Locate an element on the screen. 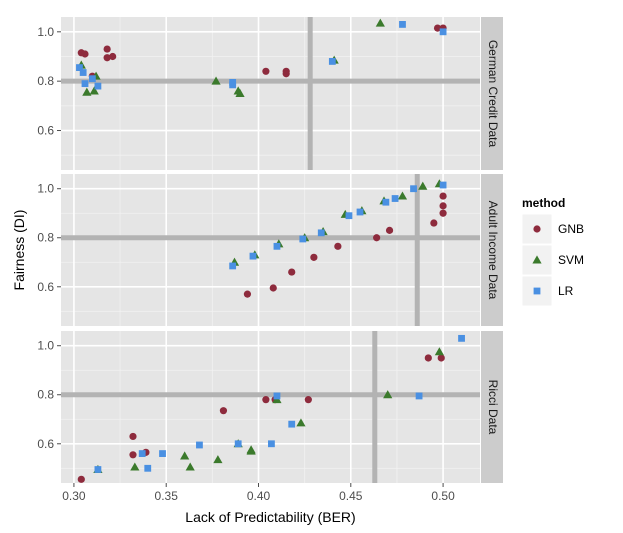 The width and height of the screenshot is (623, 533). legend-label-lr: LR is located at coordinates (566, 291).